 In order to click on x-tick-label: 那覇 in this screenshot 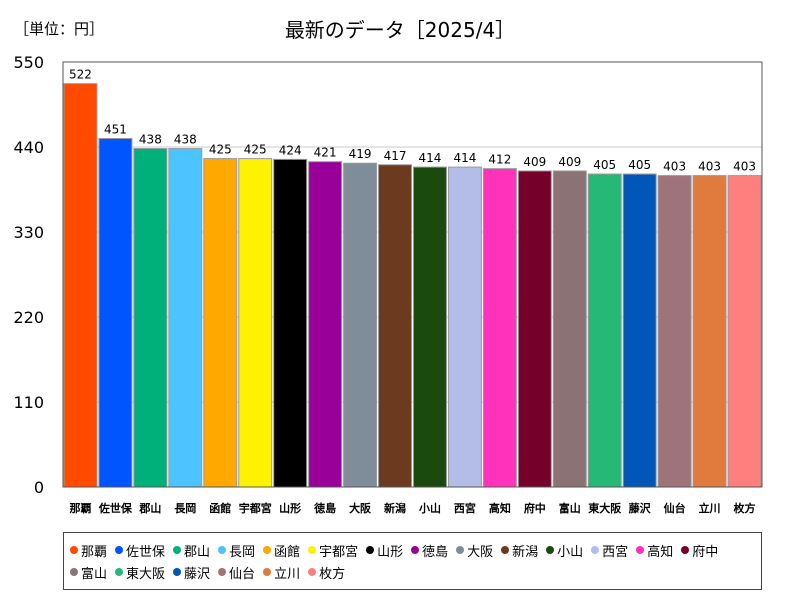, I will do `click(80, 508)`.